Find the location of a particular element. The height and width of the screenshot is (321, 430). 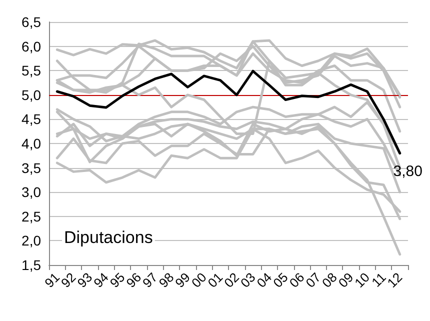

y-tick-label: 5,5 is located at coordinates (32, 70).